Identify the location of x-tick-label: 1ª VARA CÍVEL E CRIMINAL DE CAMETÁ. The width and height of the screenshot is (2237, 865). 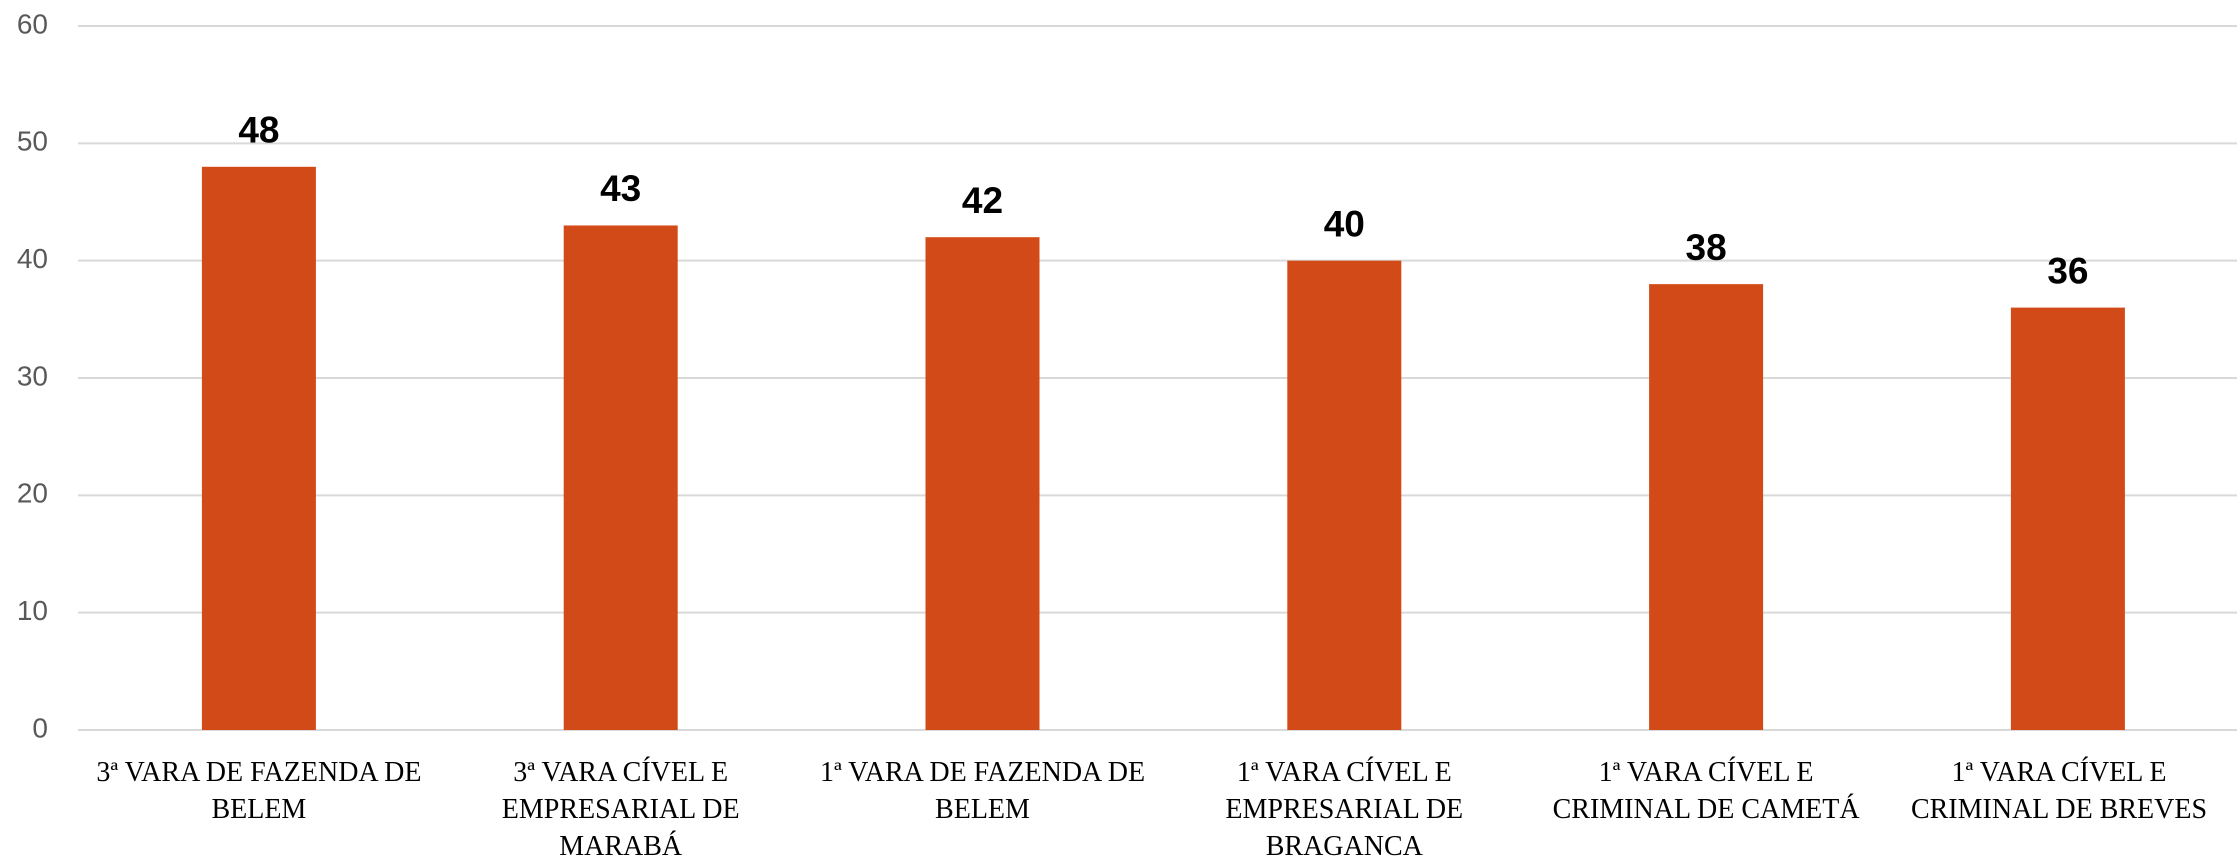
(1706, 791).